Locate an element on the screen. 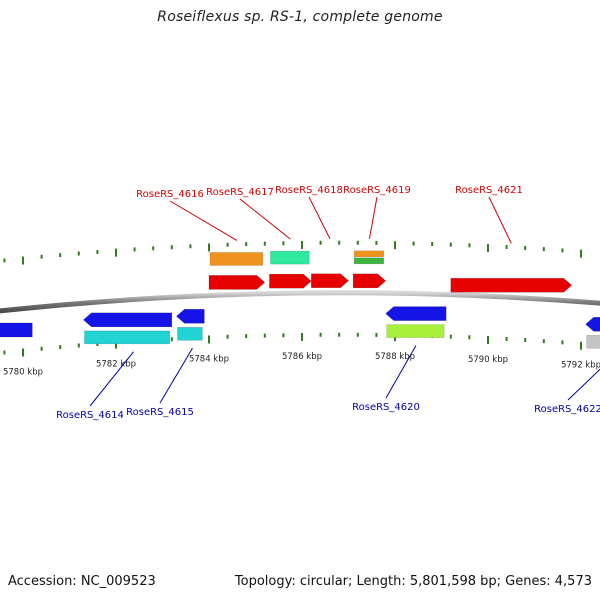 This screenshot has height=600, width=600. ruler-tick-label: 5790 kbp is located at coordinates (488, 360).